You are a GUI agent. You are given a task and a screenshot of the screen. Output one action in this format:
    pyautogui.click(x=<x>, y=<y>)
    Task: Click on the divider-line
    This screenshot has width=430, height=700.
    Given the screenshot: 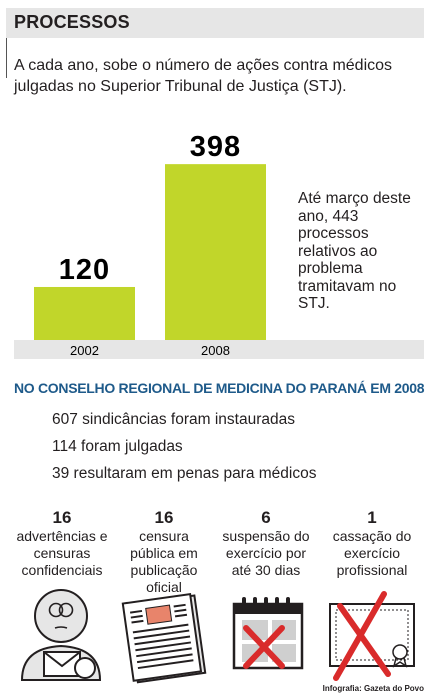 What is the action you would take?
    pyautogui.click(x=6, y=58)
    